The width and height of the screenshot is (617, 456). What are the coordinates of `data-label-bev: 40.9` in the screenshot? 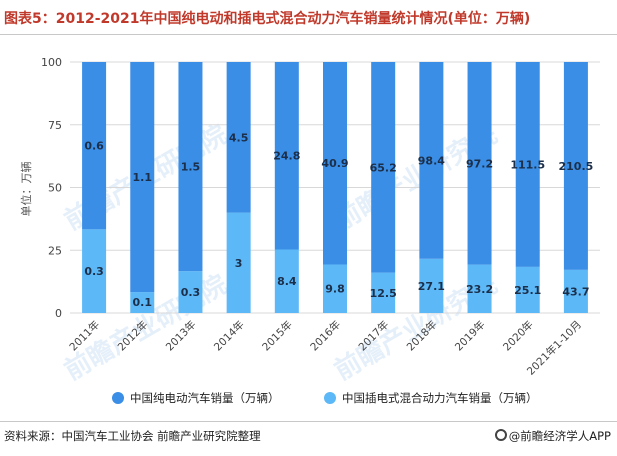 It's located at (334, 163).